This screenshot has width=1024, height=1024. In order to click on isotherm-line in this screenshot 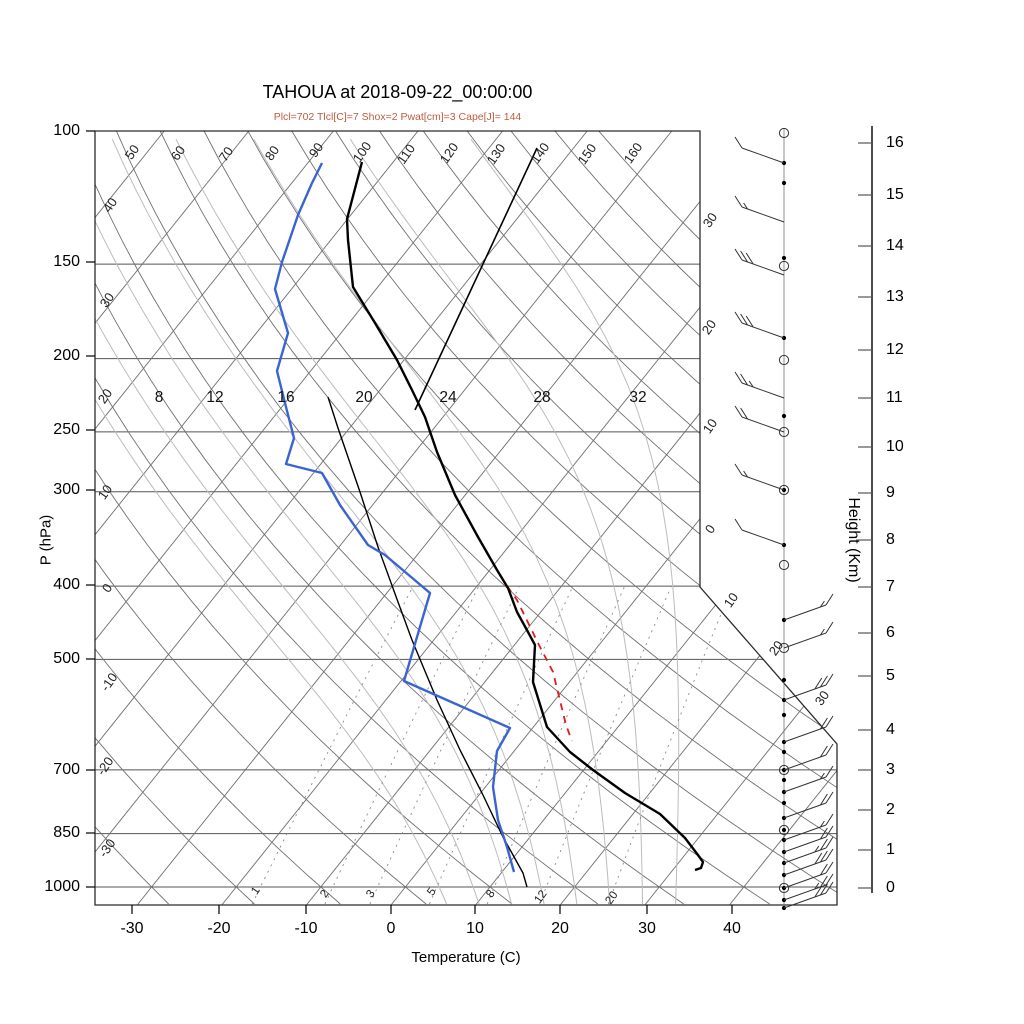, I will do `click(740, 518)`.